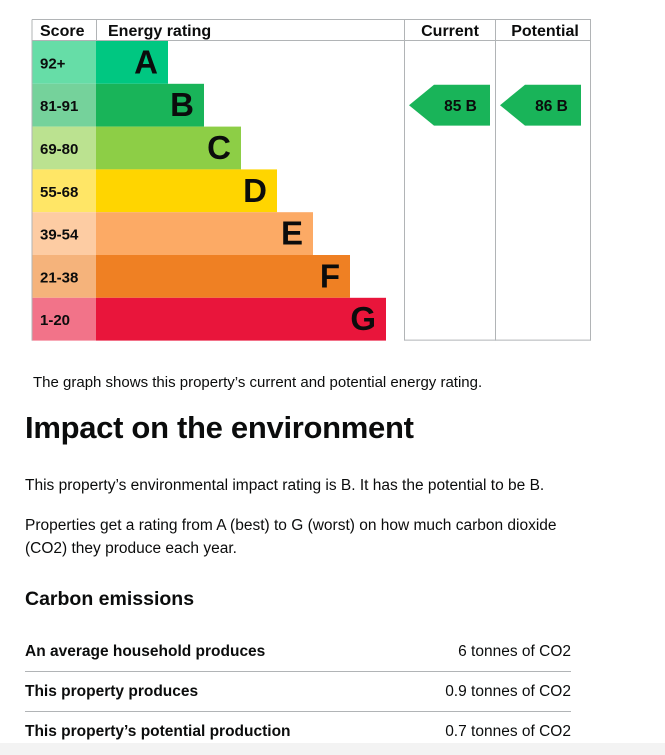 The image size is (665, 755). What do you see at coordinates (460, 106) in the screenshot?
I see `rating-arrow-label: 85 B` at bounding box center [460, 106].